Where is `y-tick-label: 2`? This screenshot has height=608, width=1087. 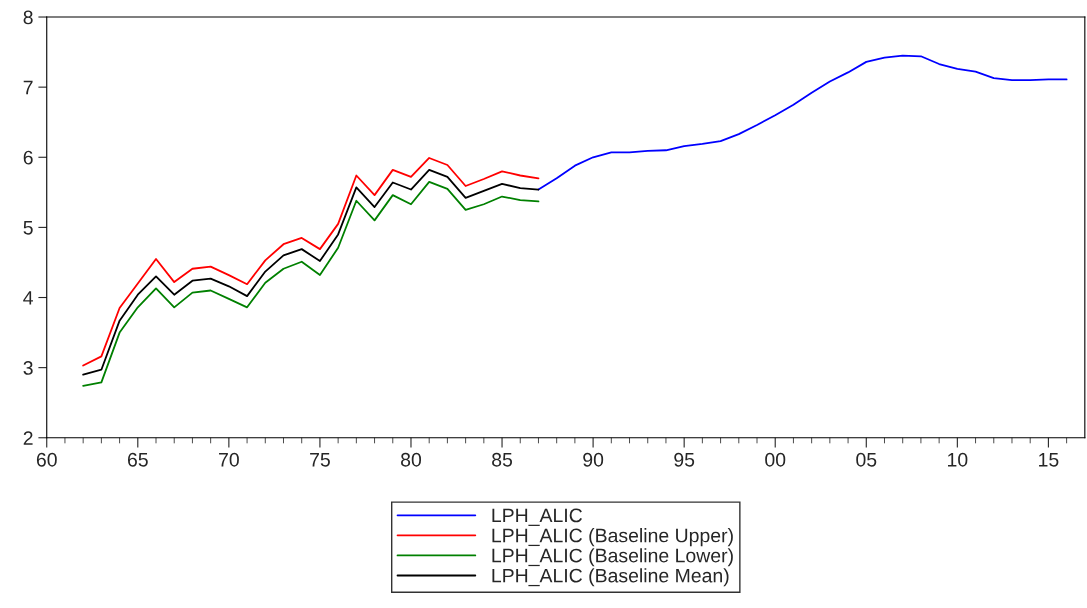
y-tick-label: 2 is located at coordinates (28, 438).